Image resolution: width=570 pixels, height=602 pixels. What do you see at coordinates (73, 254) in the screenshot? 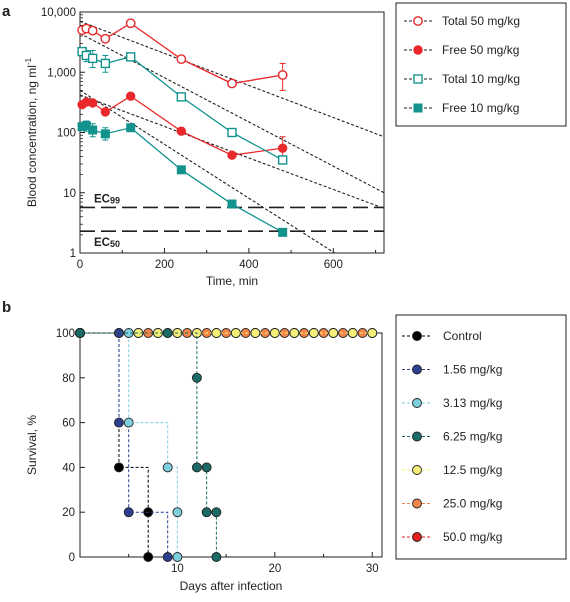
I see `y-tick-label-a: 1` at bounding box center [73, 254].